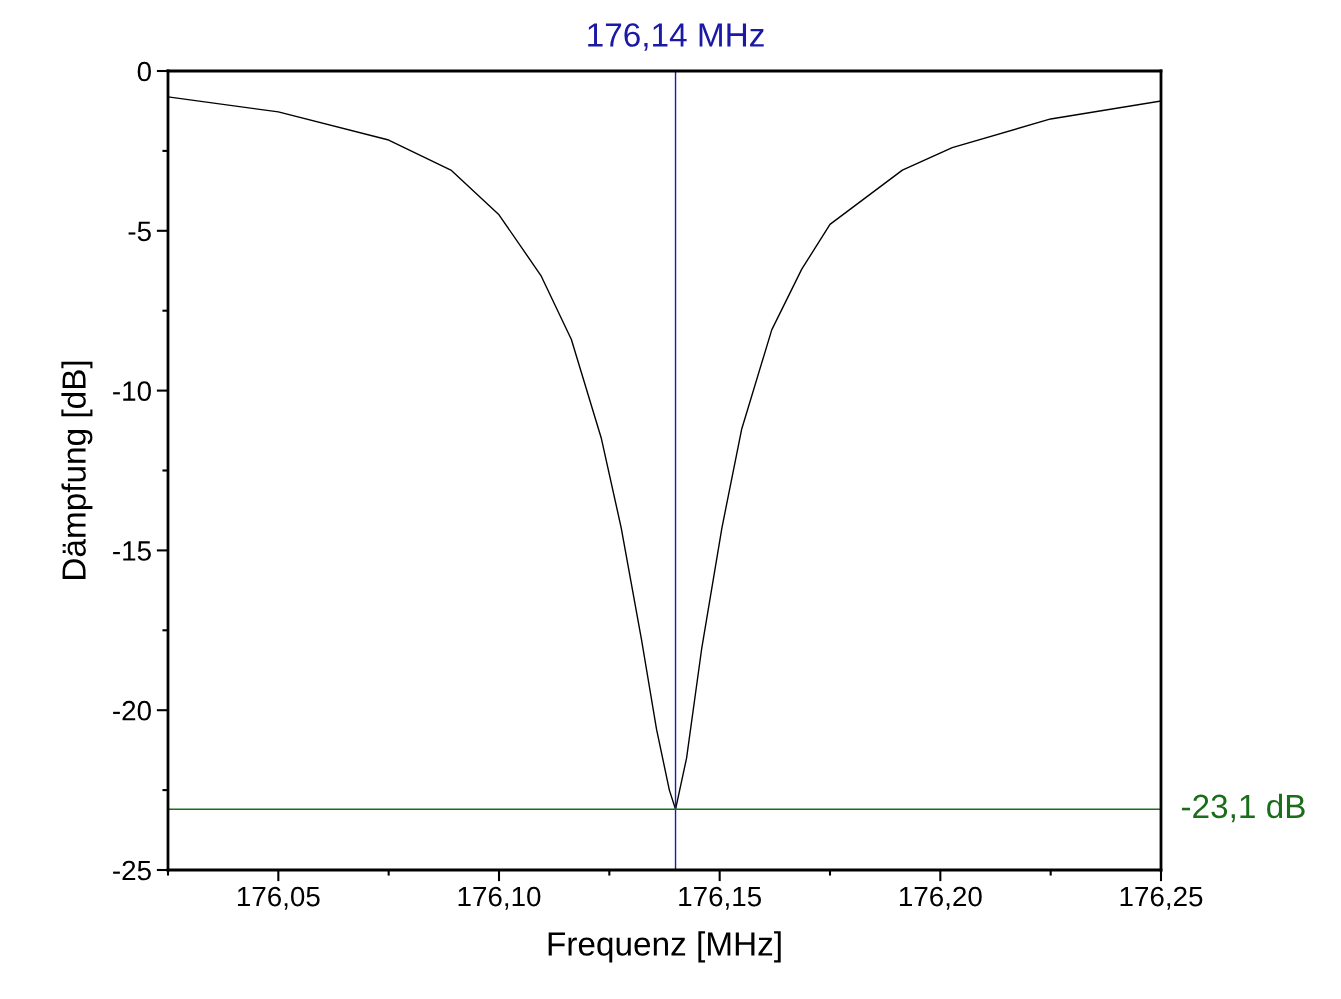 This screenshot has height=999, width=1341. What do you see at coordinates (278, 898) in the screenshot?
I see `x-tick-label: 176,05` at bounding box center [278, 898].